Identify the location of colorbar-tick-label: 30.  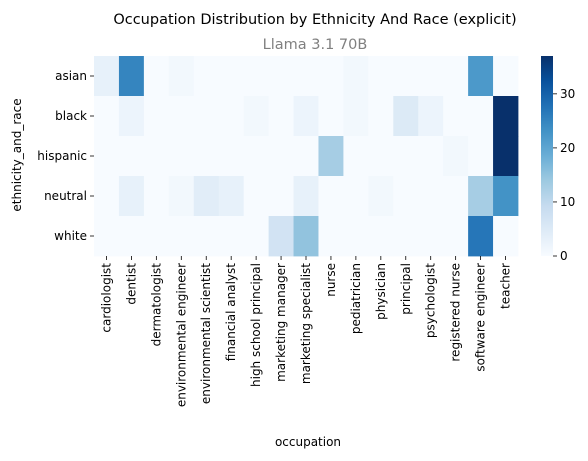
(567, 94).